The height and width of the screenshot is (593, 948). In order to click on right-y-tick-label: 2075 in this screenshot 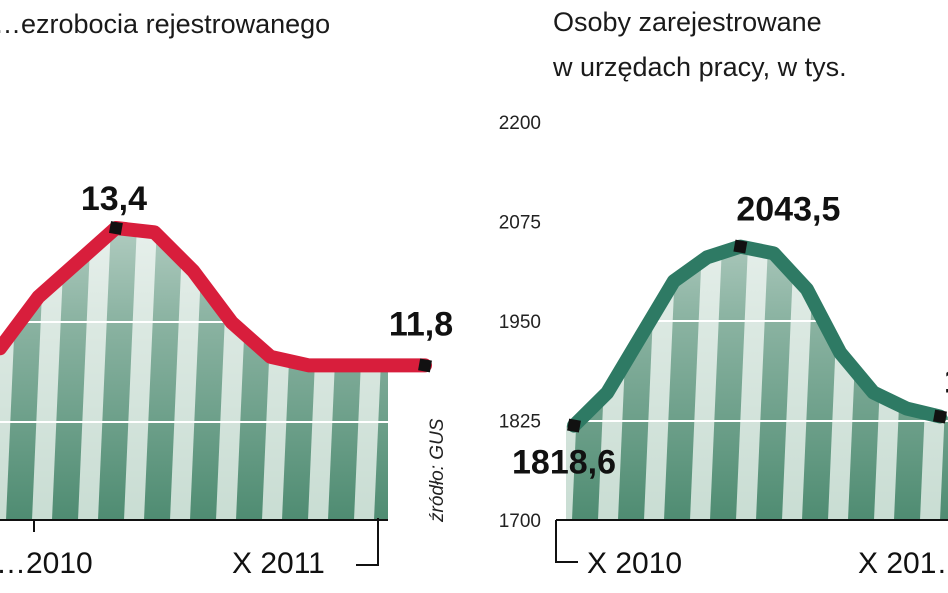, I will do `click(520, 223)`.